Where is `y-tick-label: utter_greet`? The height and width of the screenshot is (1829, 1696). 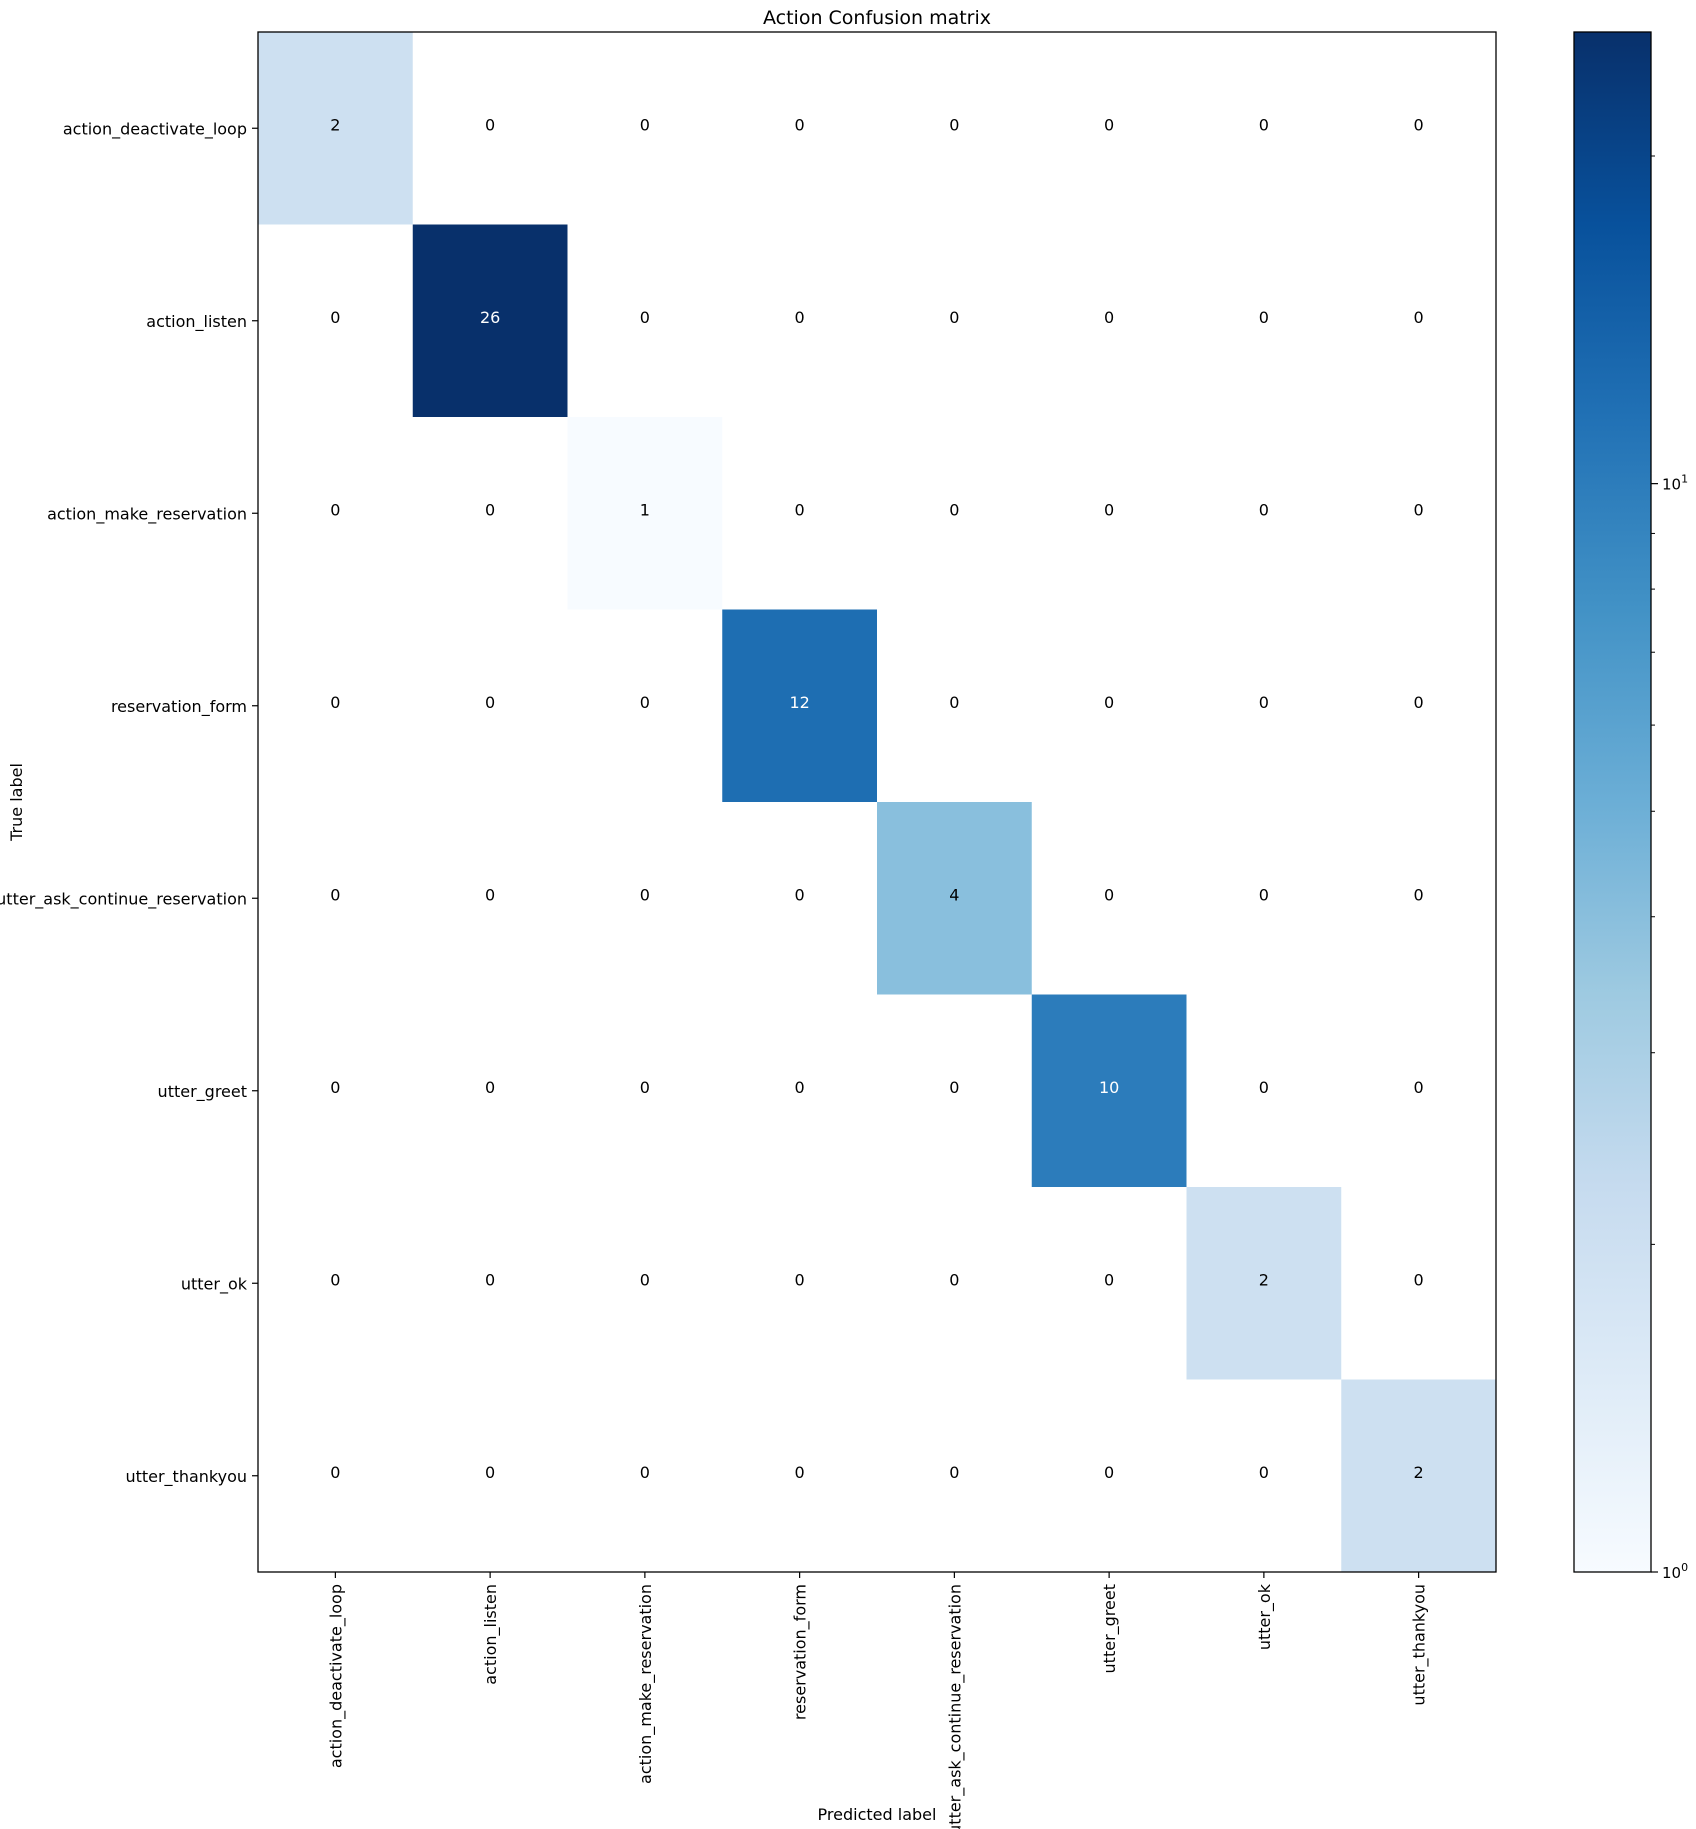
y-tick-label: utter_greet is located at coordinates (202, 1092).